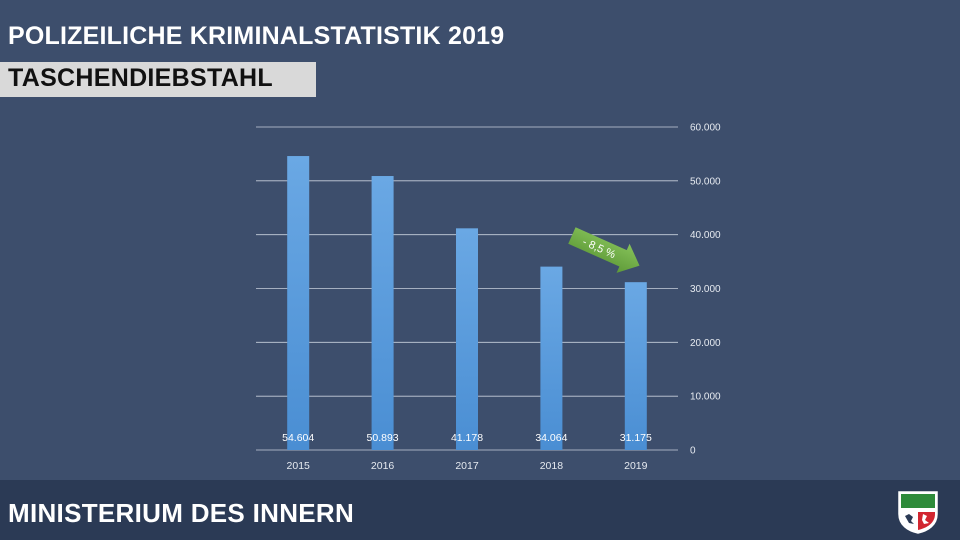 This screenshot has height=540, width=960. I want to click on data-label: 31.175, so click(636, 438).